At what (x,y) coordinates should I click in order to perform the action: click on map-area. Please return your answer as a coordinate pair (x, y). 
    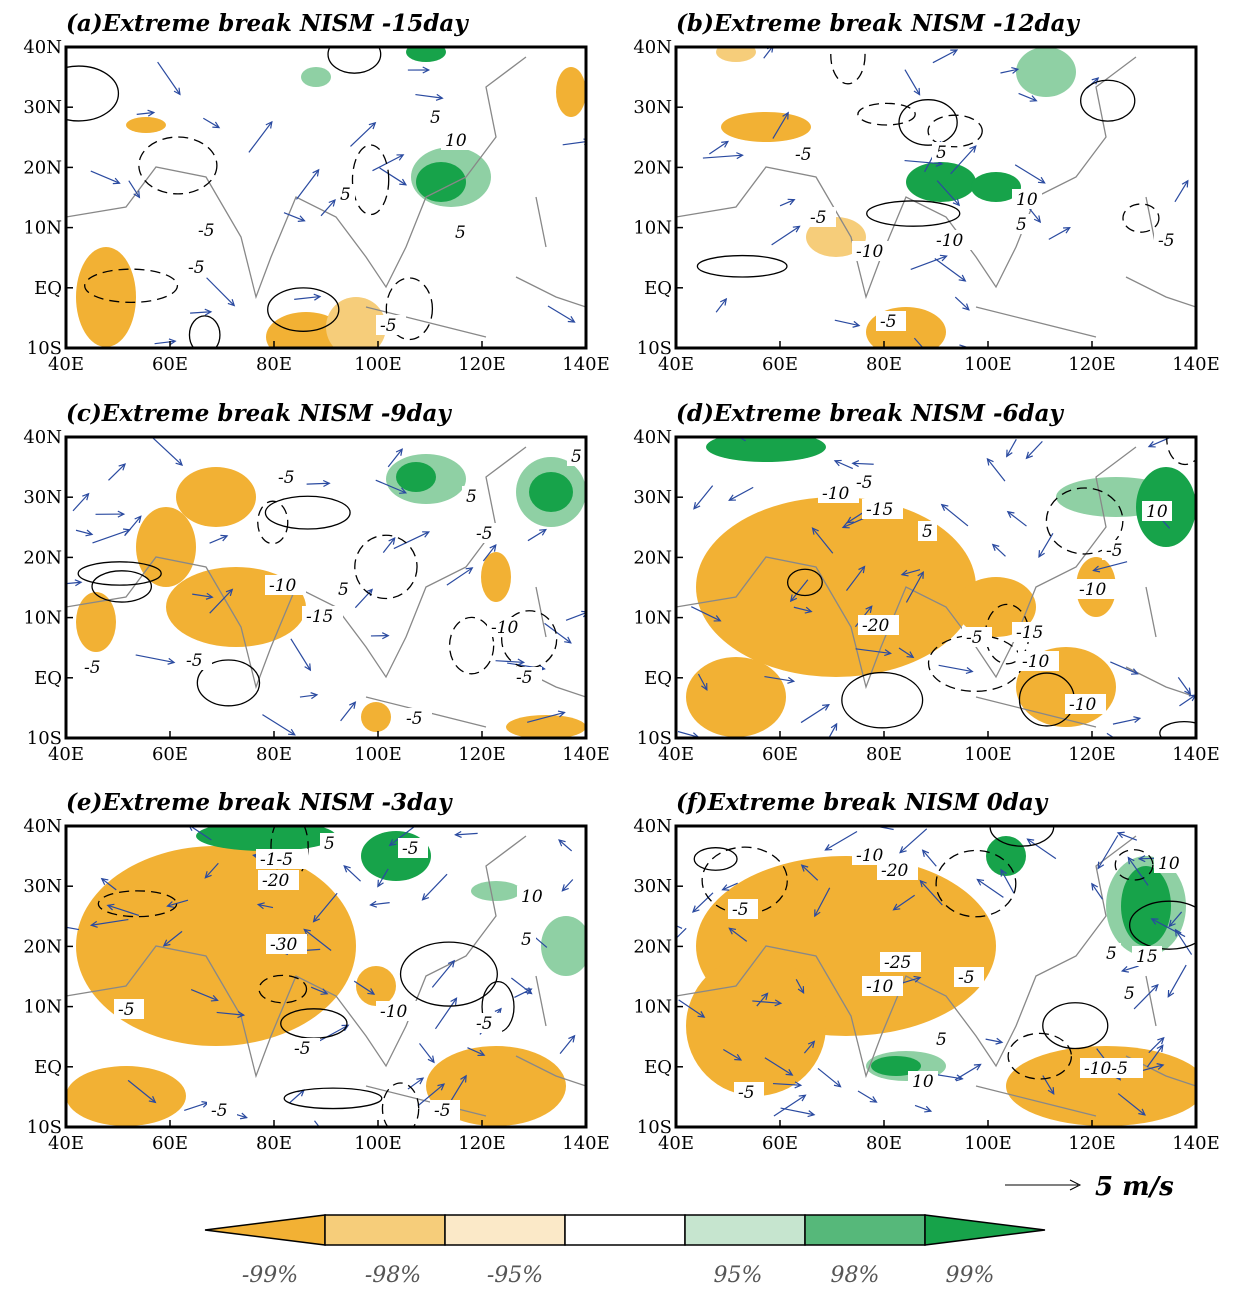
    Looking at the image, I should click on (314, 198).